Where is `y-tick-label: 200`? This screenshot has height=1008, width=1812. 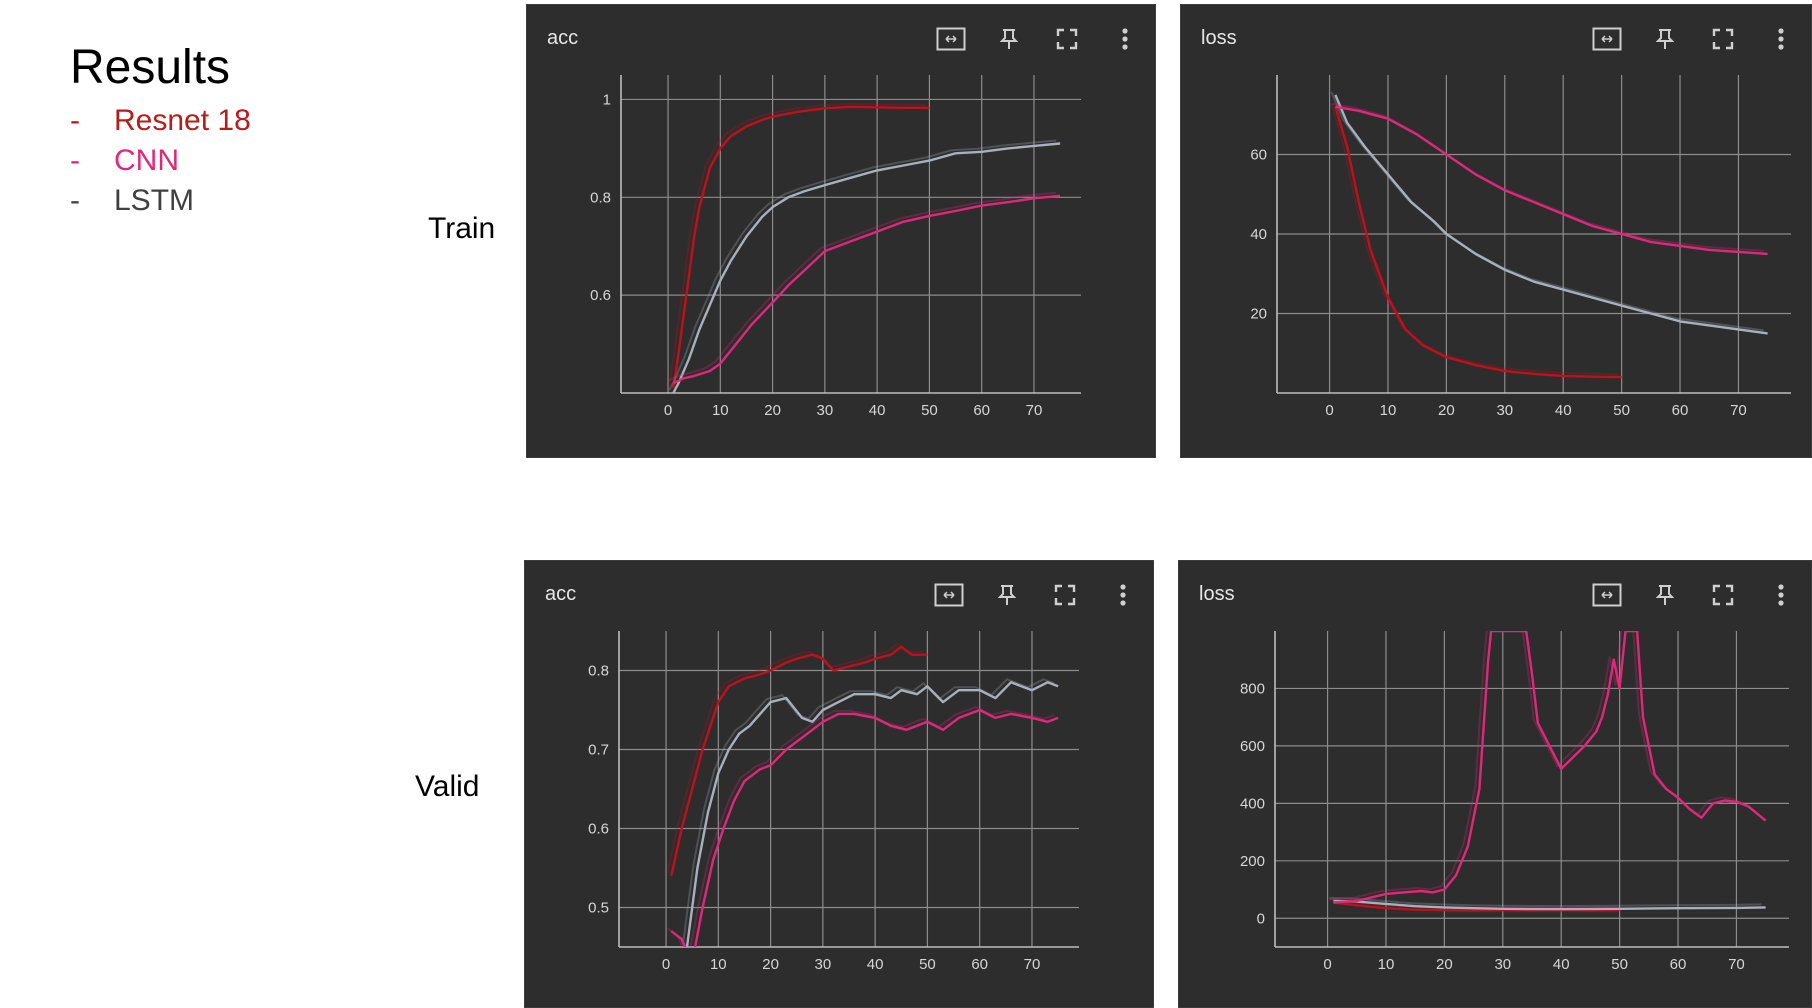
y-tick-label: 200 is located at coordinates (1252, 861).